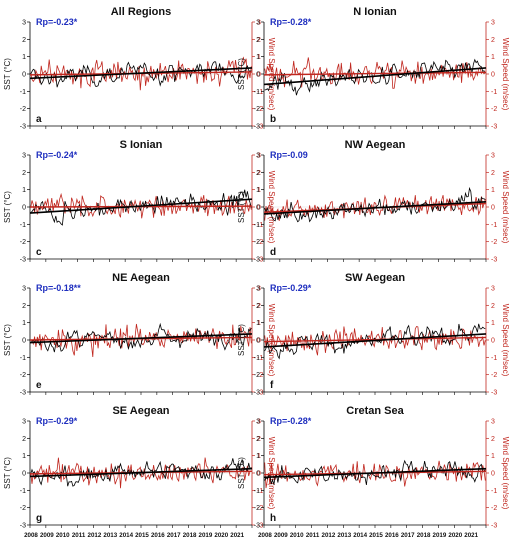 The image size is (513, 550). I want to click on panel-letter: f, so click(272, 385).